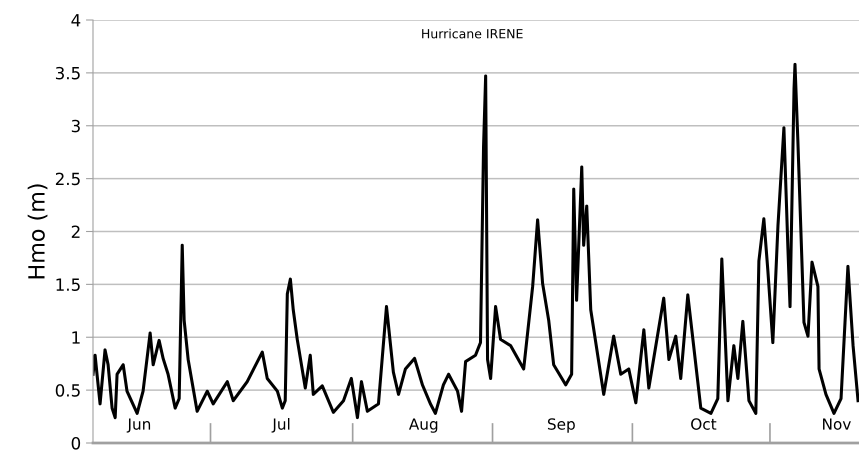  Describe the element at coordinates (75, 20) in the screenshot. I see `y-tick-label: 4` at that location.